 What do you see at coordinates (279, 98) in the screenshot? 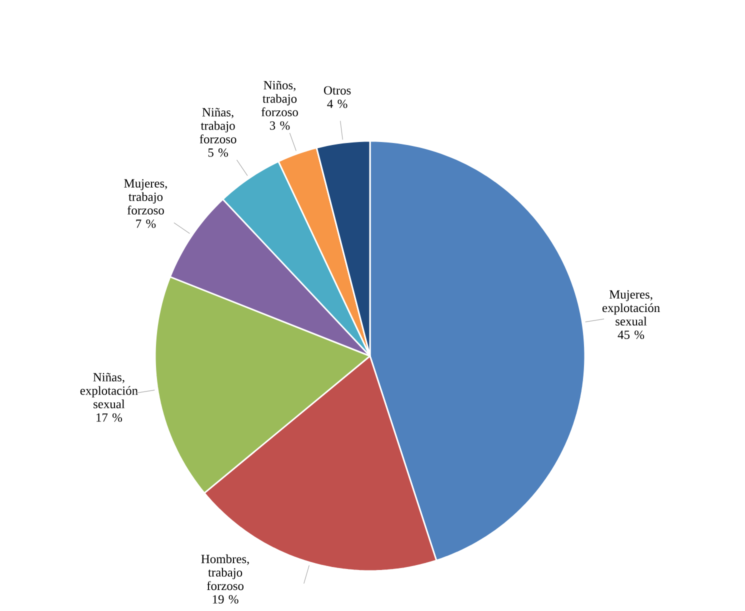
I see `slice-label: Niños, trabajo forzoso` at bounding box center [279, 98].